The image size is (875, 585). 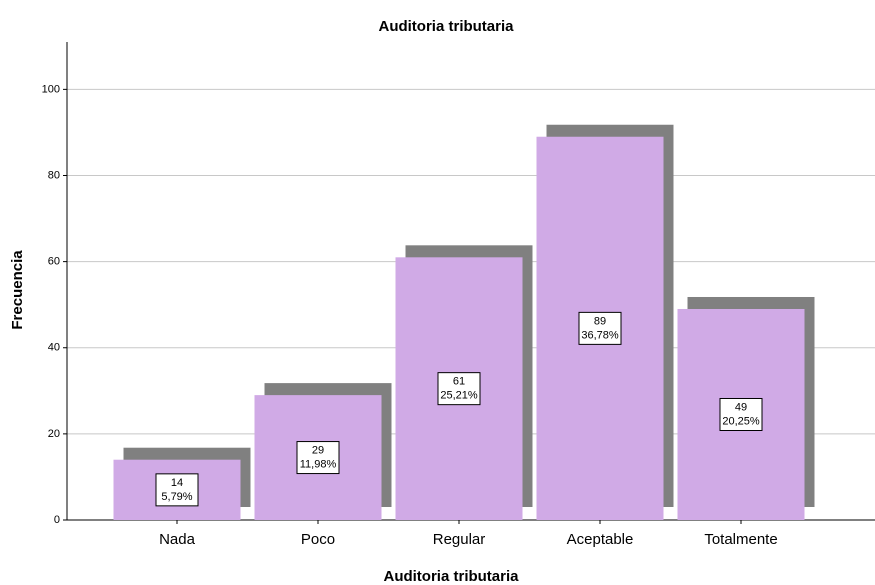 I want to click on y-tick-label: 40, so click(x=54, y=348).